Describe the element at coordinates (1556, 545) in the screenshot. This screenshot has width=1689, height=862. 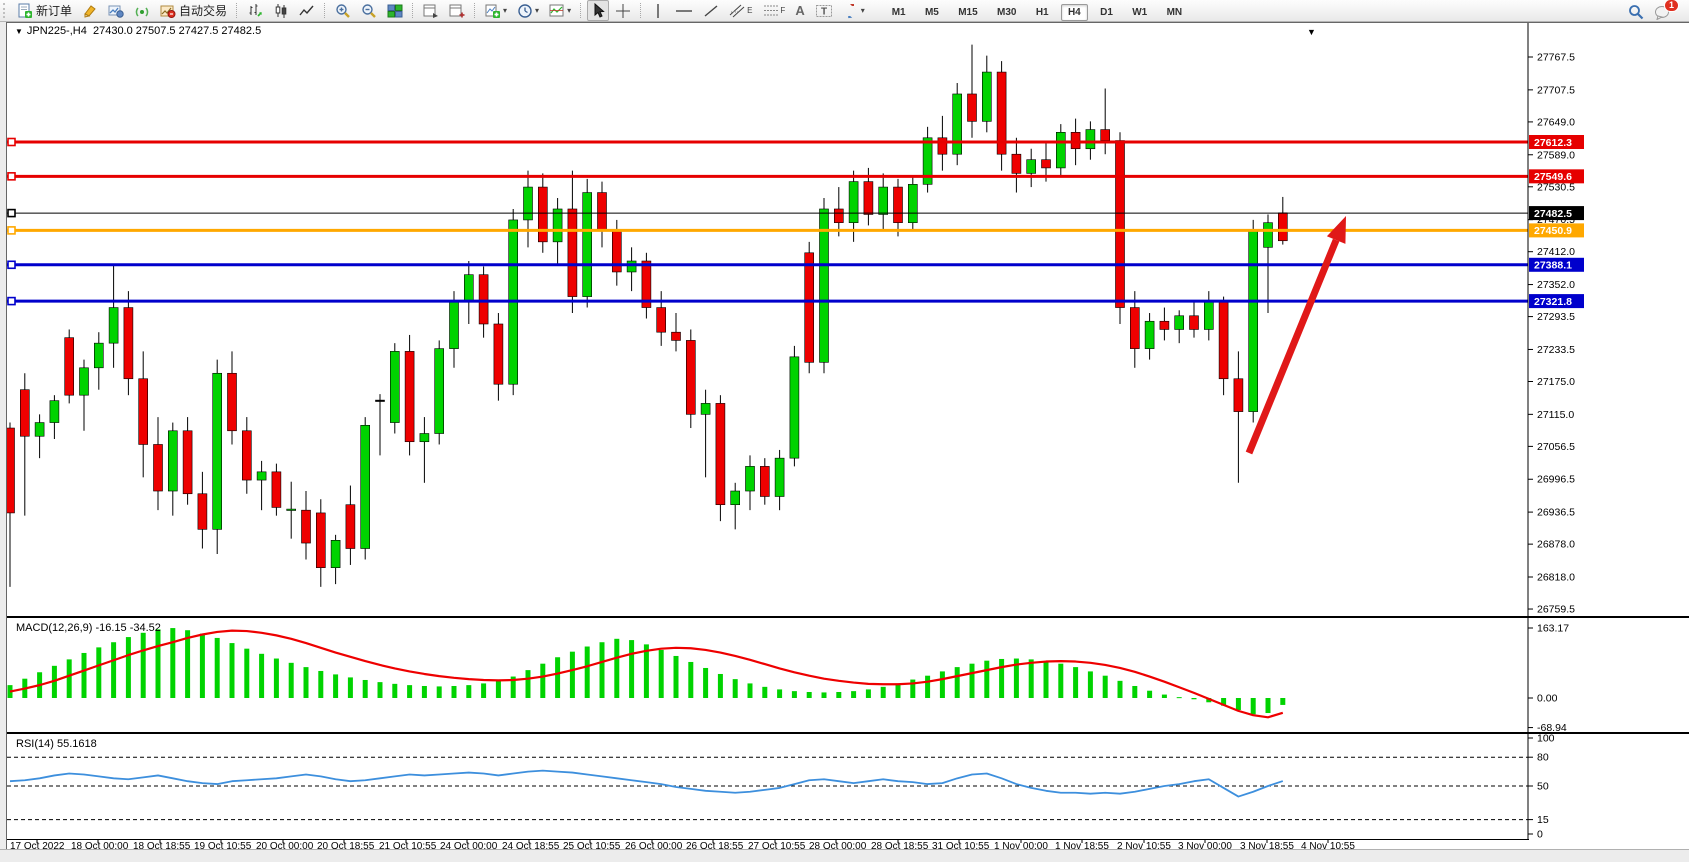
I see `price-axis-tick: 26878.0` at that location.